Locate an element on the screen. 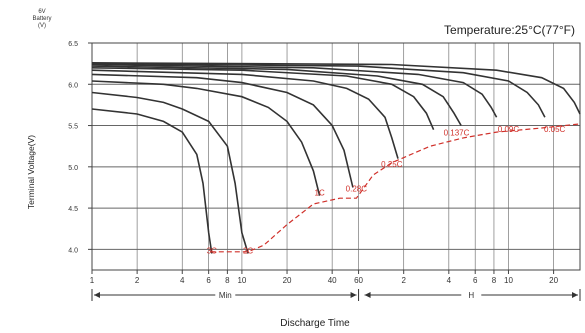 The height and width of the screenshot is (333, 585). x-group-label: H is located at coordinates (471, 295).